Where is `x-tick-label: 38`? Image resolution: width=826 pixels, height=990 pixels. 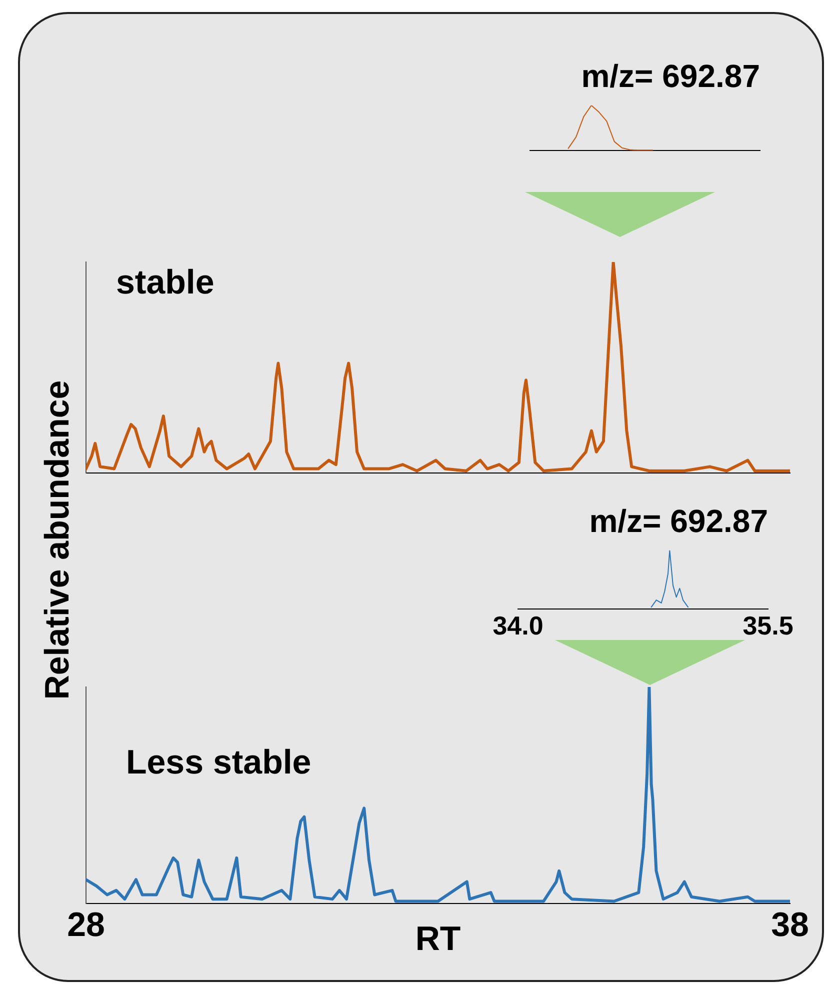 x-tick-label: 38 is located at coordinates (790, 925).